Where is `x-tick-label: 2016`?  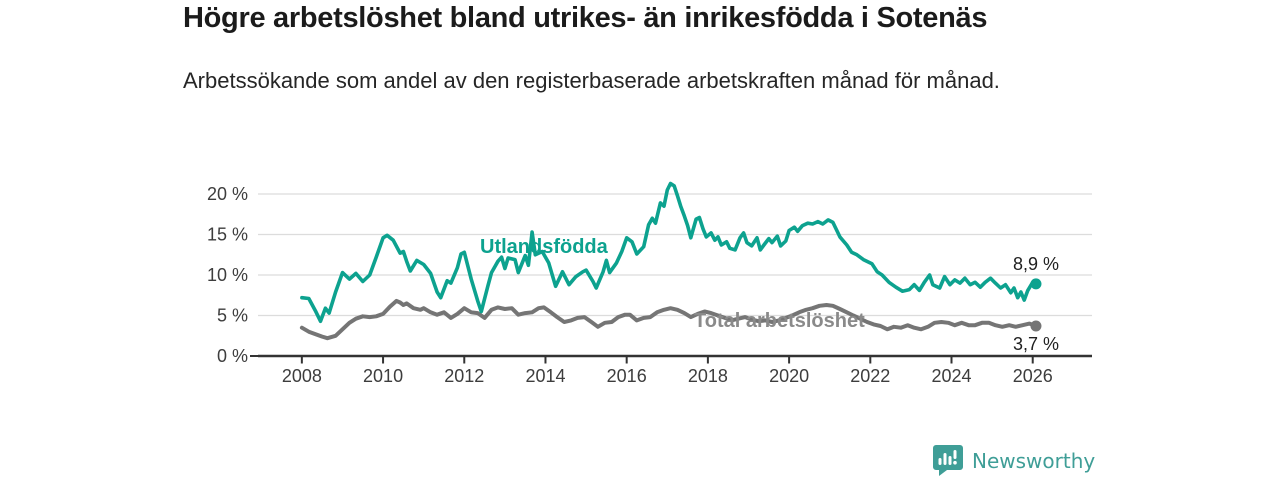 x-tick-label: 2016 is located at coordinates (627, 376).